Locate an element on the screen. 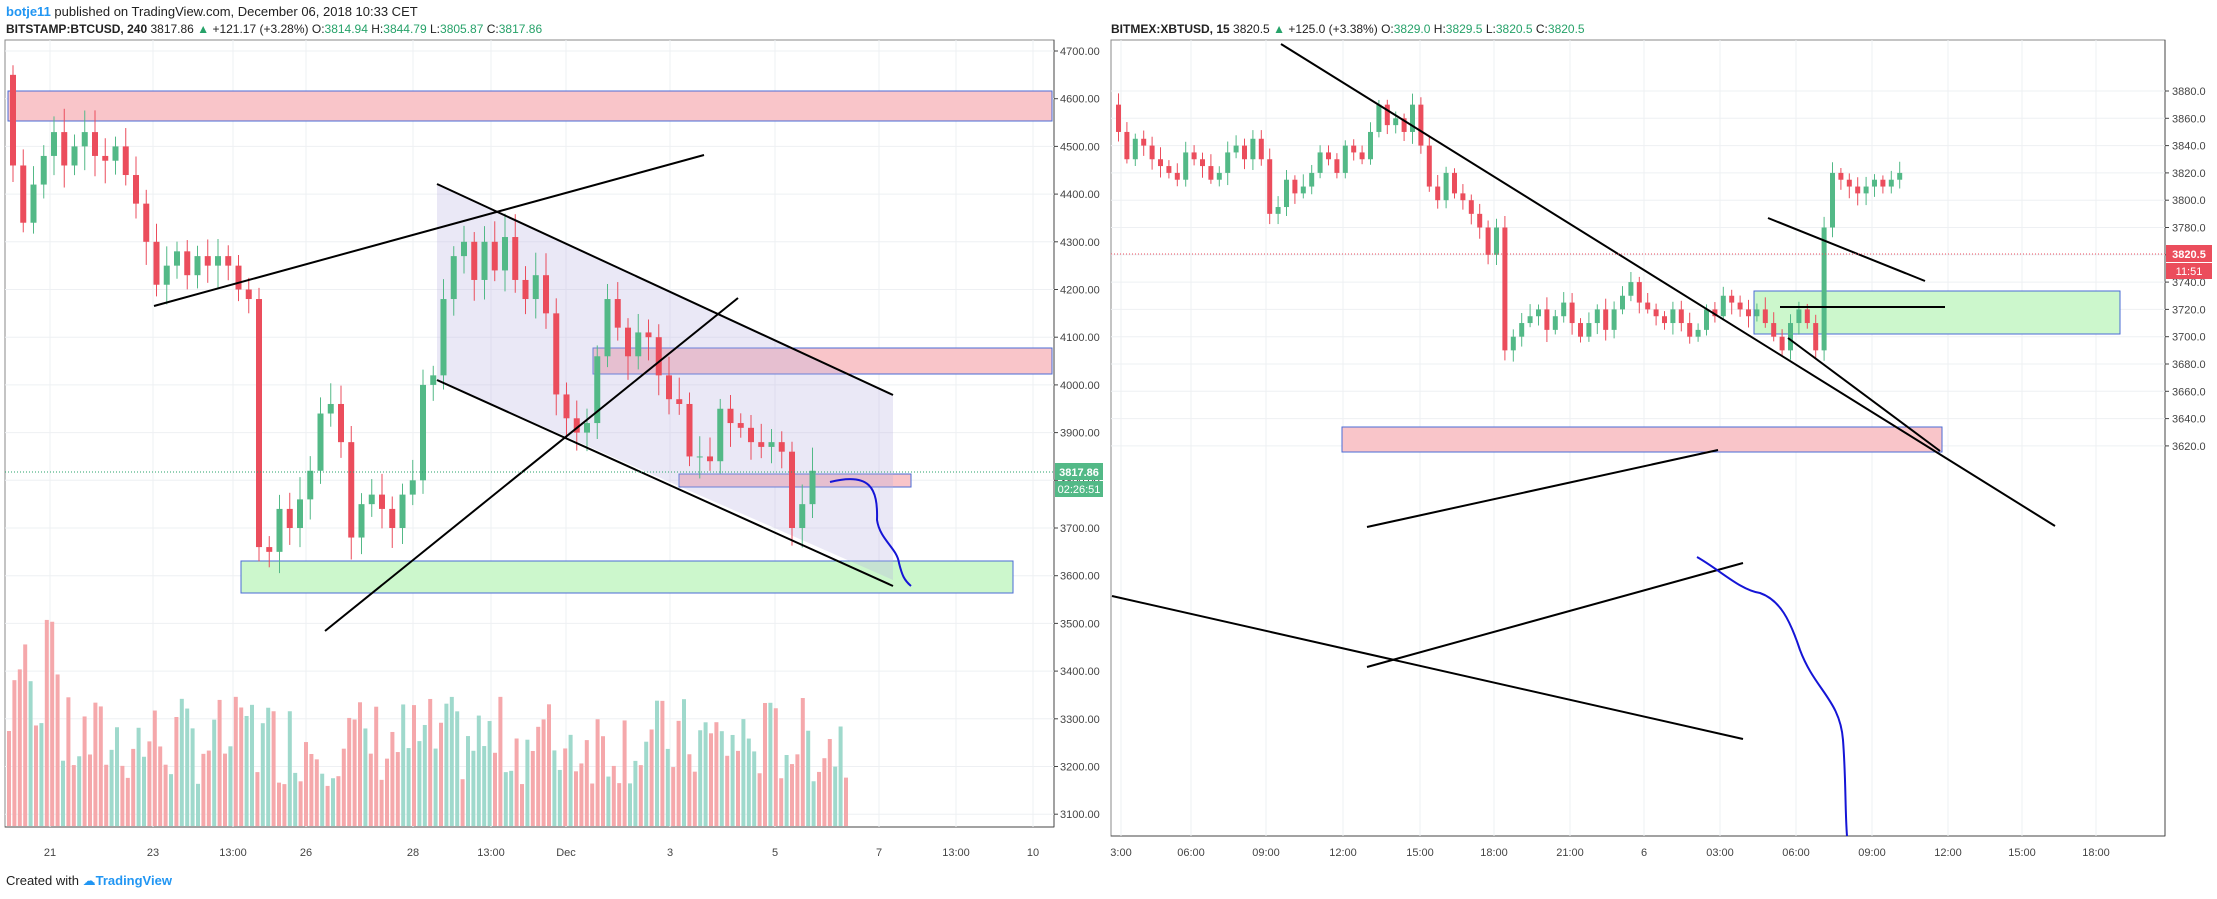  right-timer-tag is located at coordinates (2189, 271).